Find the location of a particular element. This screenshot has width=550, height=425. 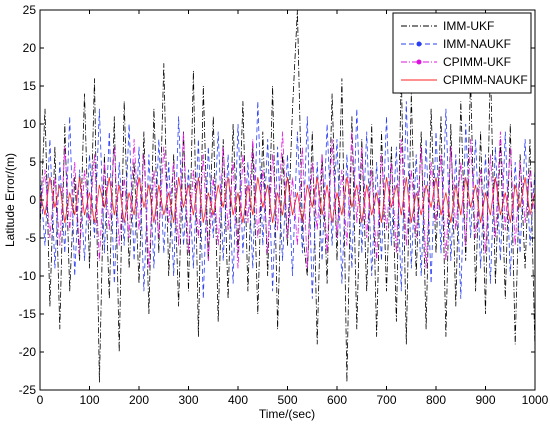

y-tick-label: -25 is located at coordinates (28, 390).